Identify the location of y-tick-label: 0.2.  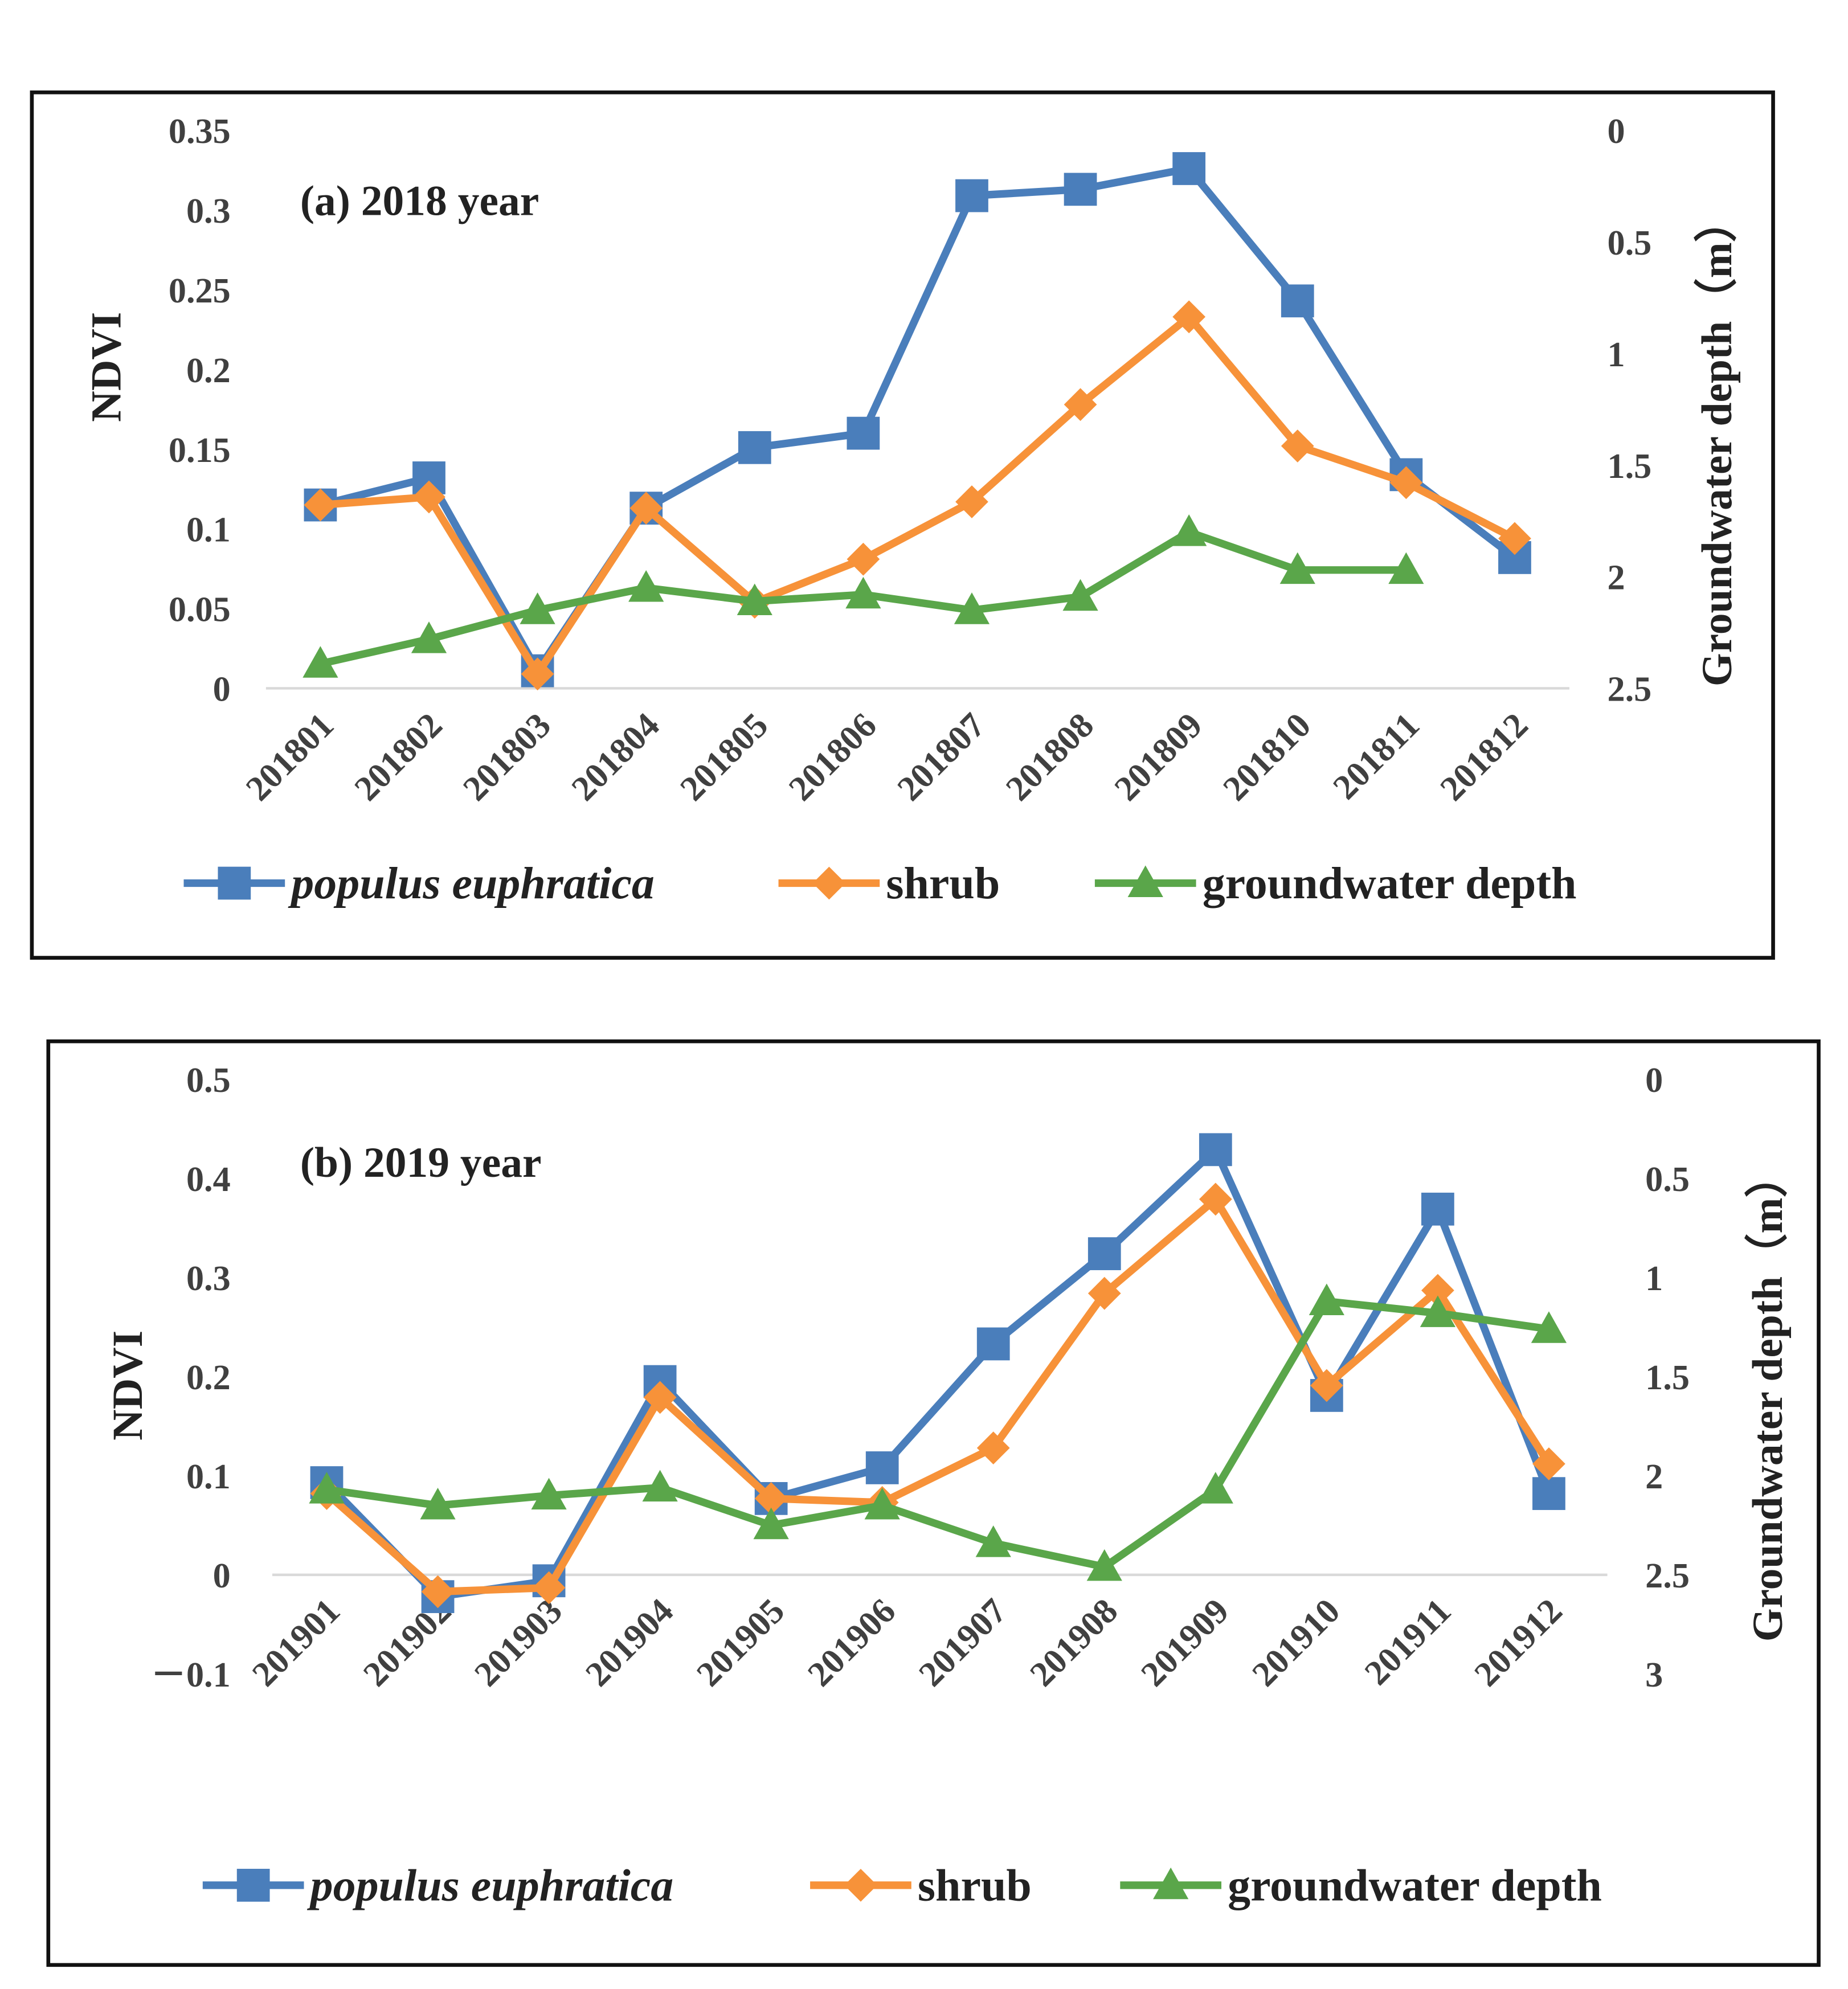
(208, 1377).